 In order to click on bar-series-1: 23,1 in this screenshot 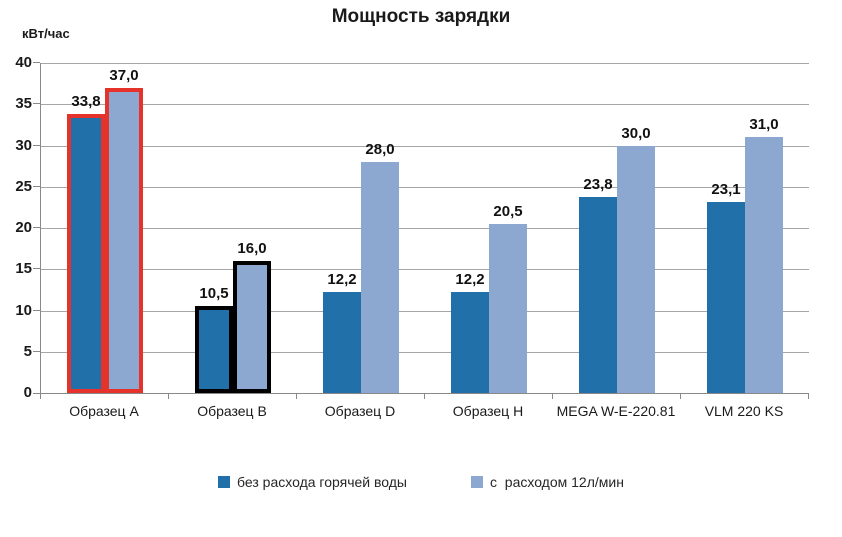, I will do `click(726, 287)`.